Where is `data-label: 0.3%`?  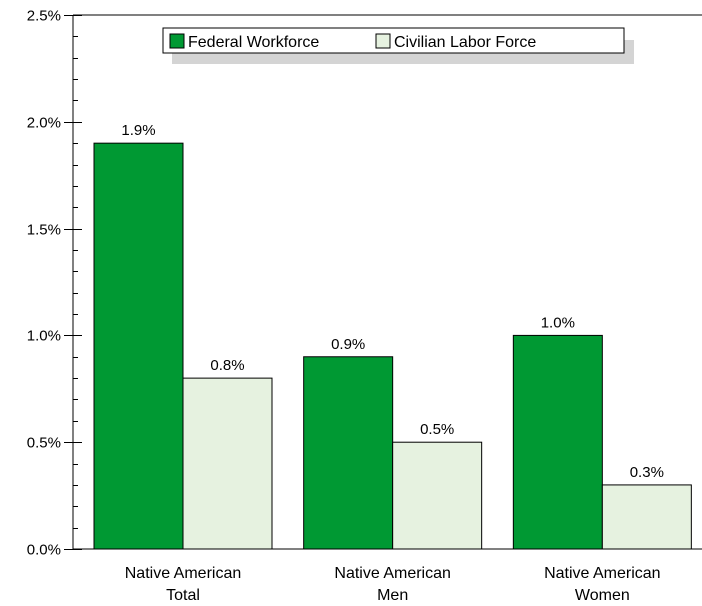
data-label: 0.3% is located at coordinates (647, 472).